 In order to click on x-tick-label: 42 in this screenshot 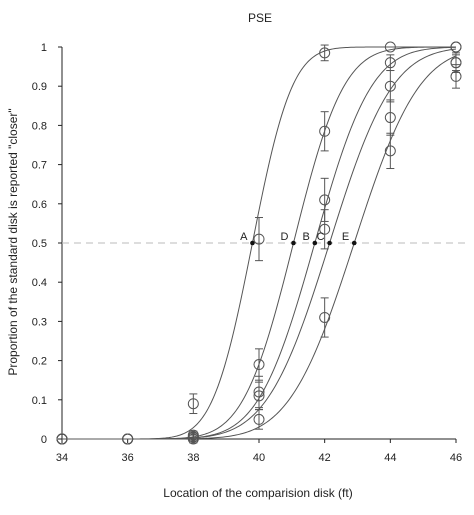, I will do `click(325, 458)`.